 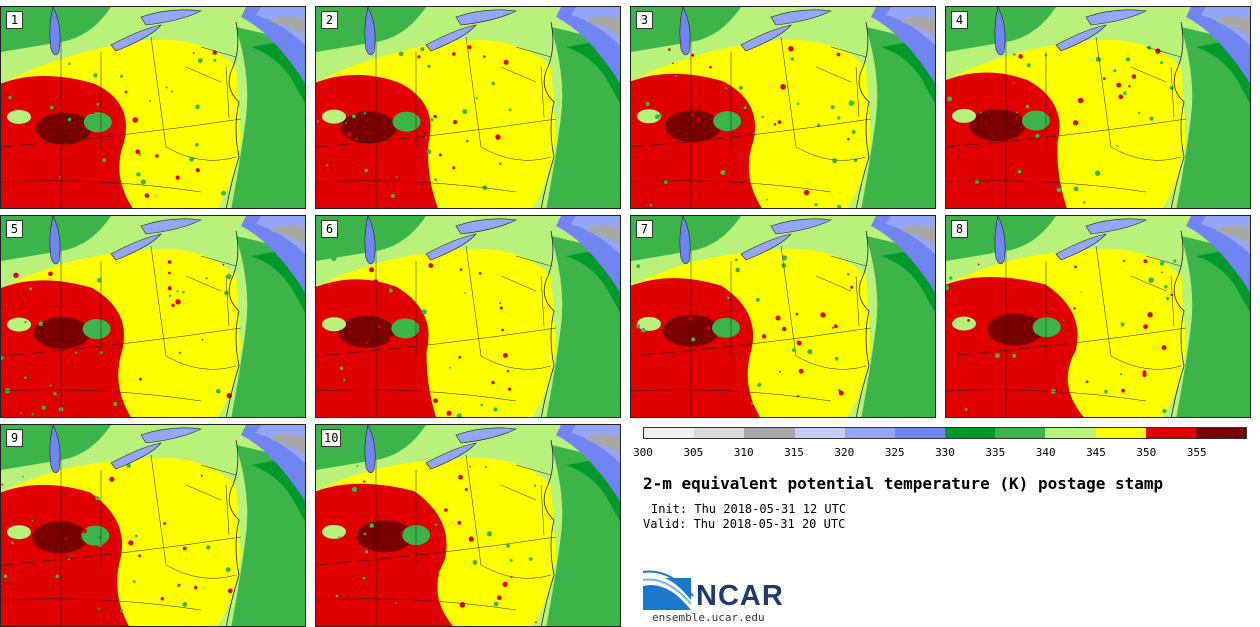 What do you see at coordinates (1015, 347) in the screenshot?
I see `hot-region` at bounding box center [1015, 347].